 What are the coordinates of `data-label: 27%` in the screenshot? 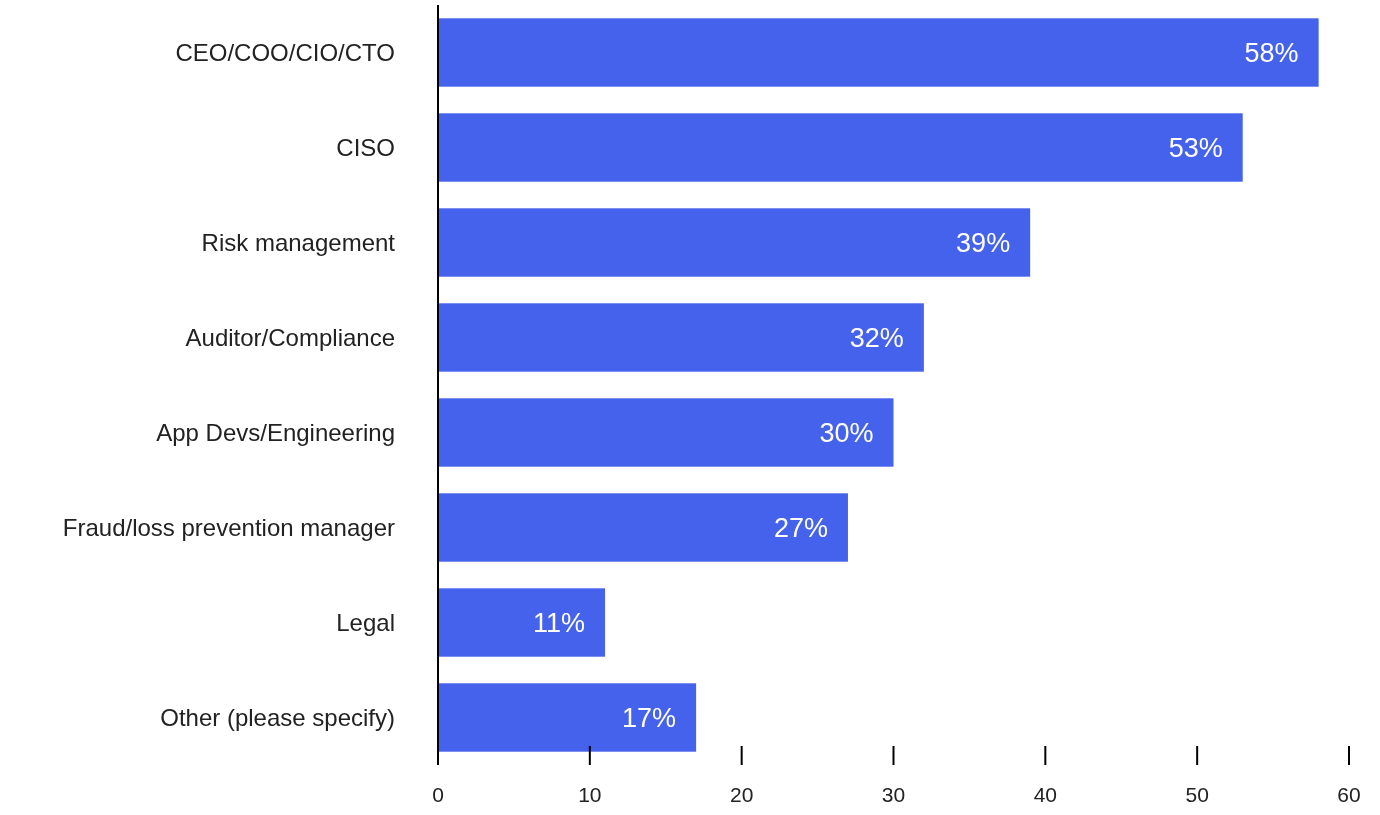 It's located at (800, 527).